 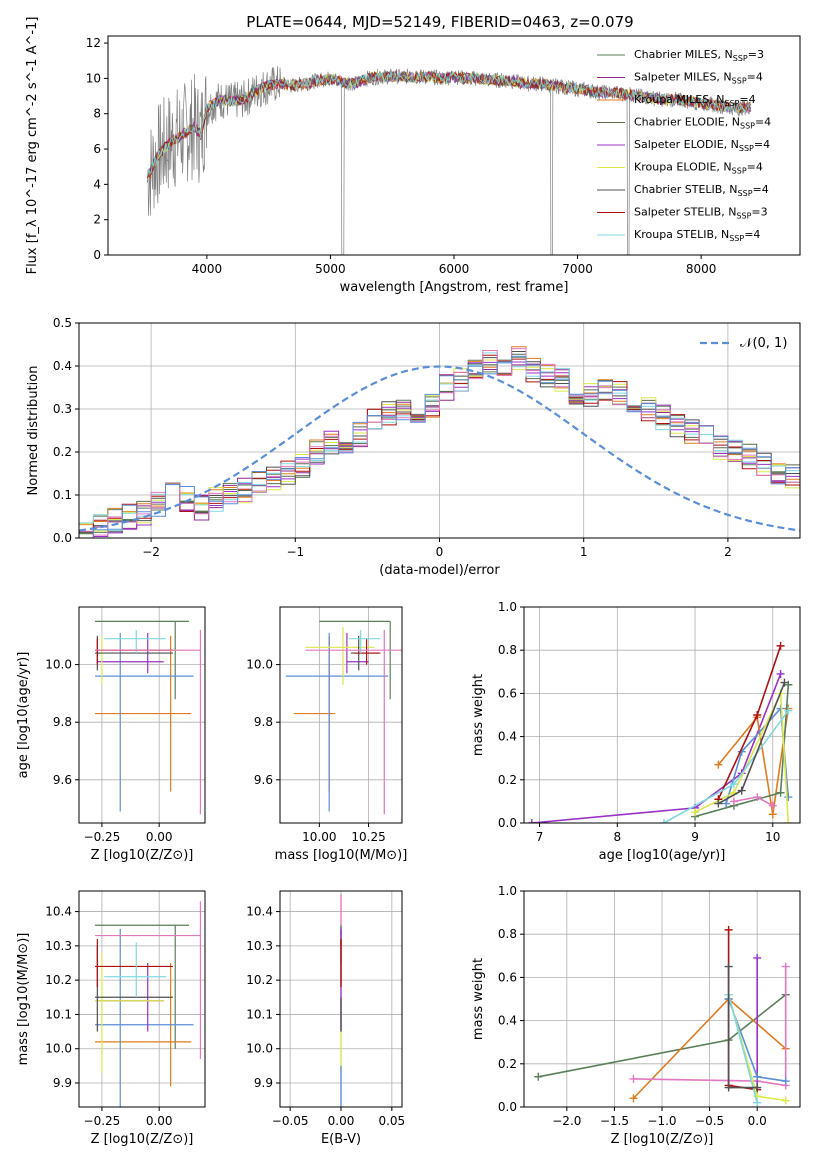 What do you see at coordinates (62, 1083) in the screenshot?
I see `y-tick-label: 9.9` at bounding box center [62, 1083].